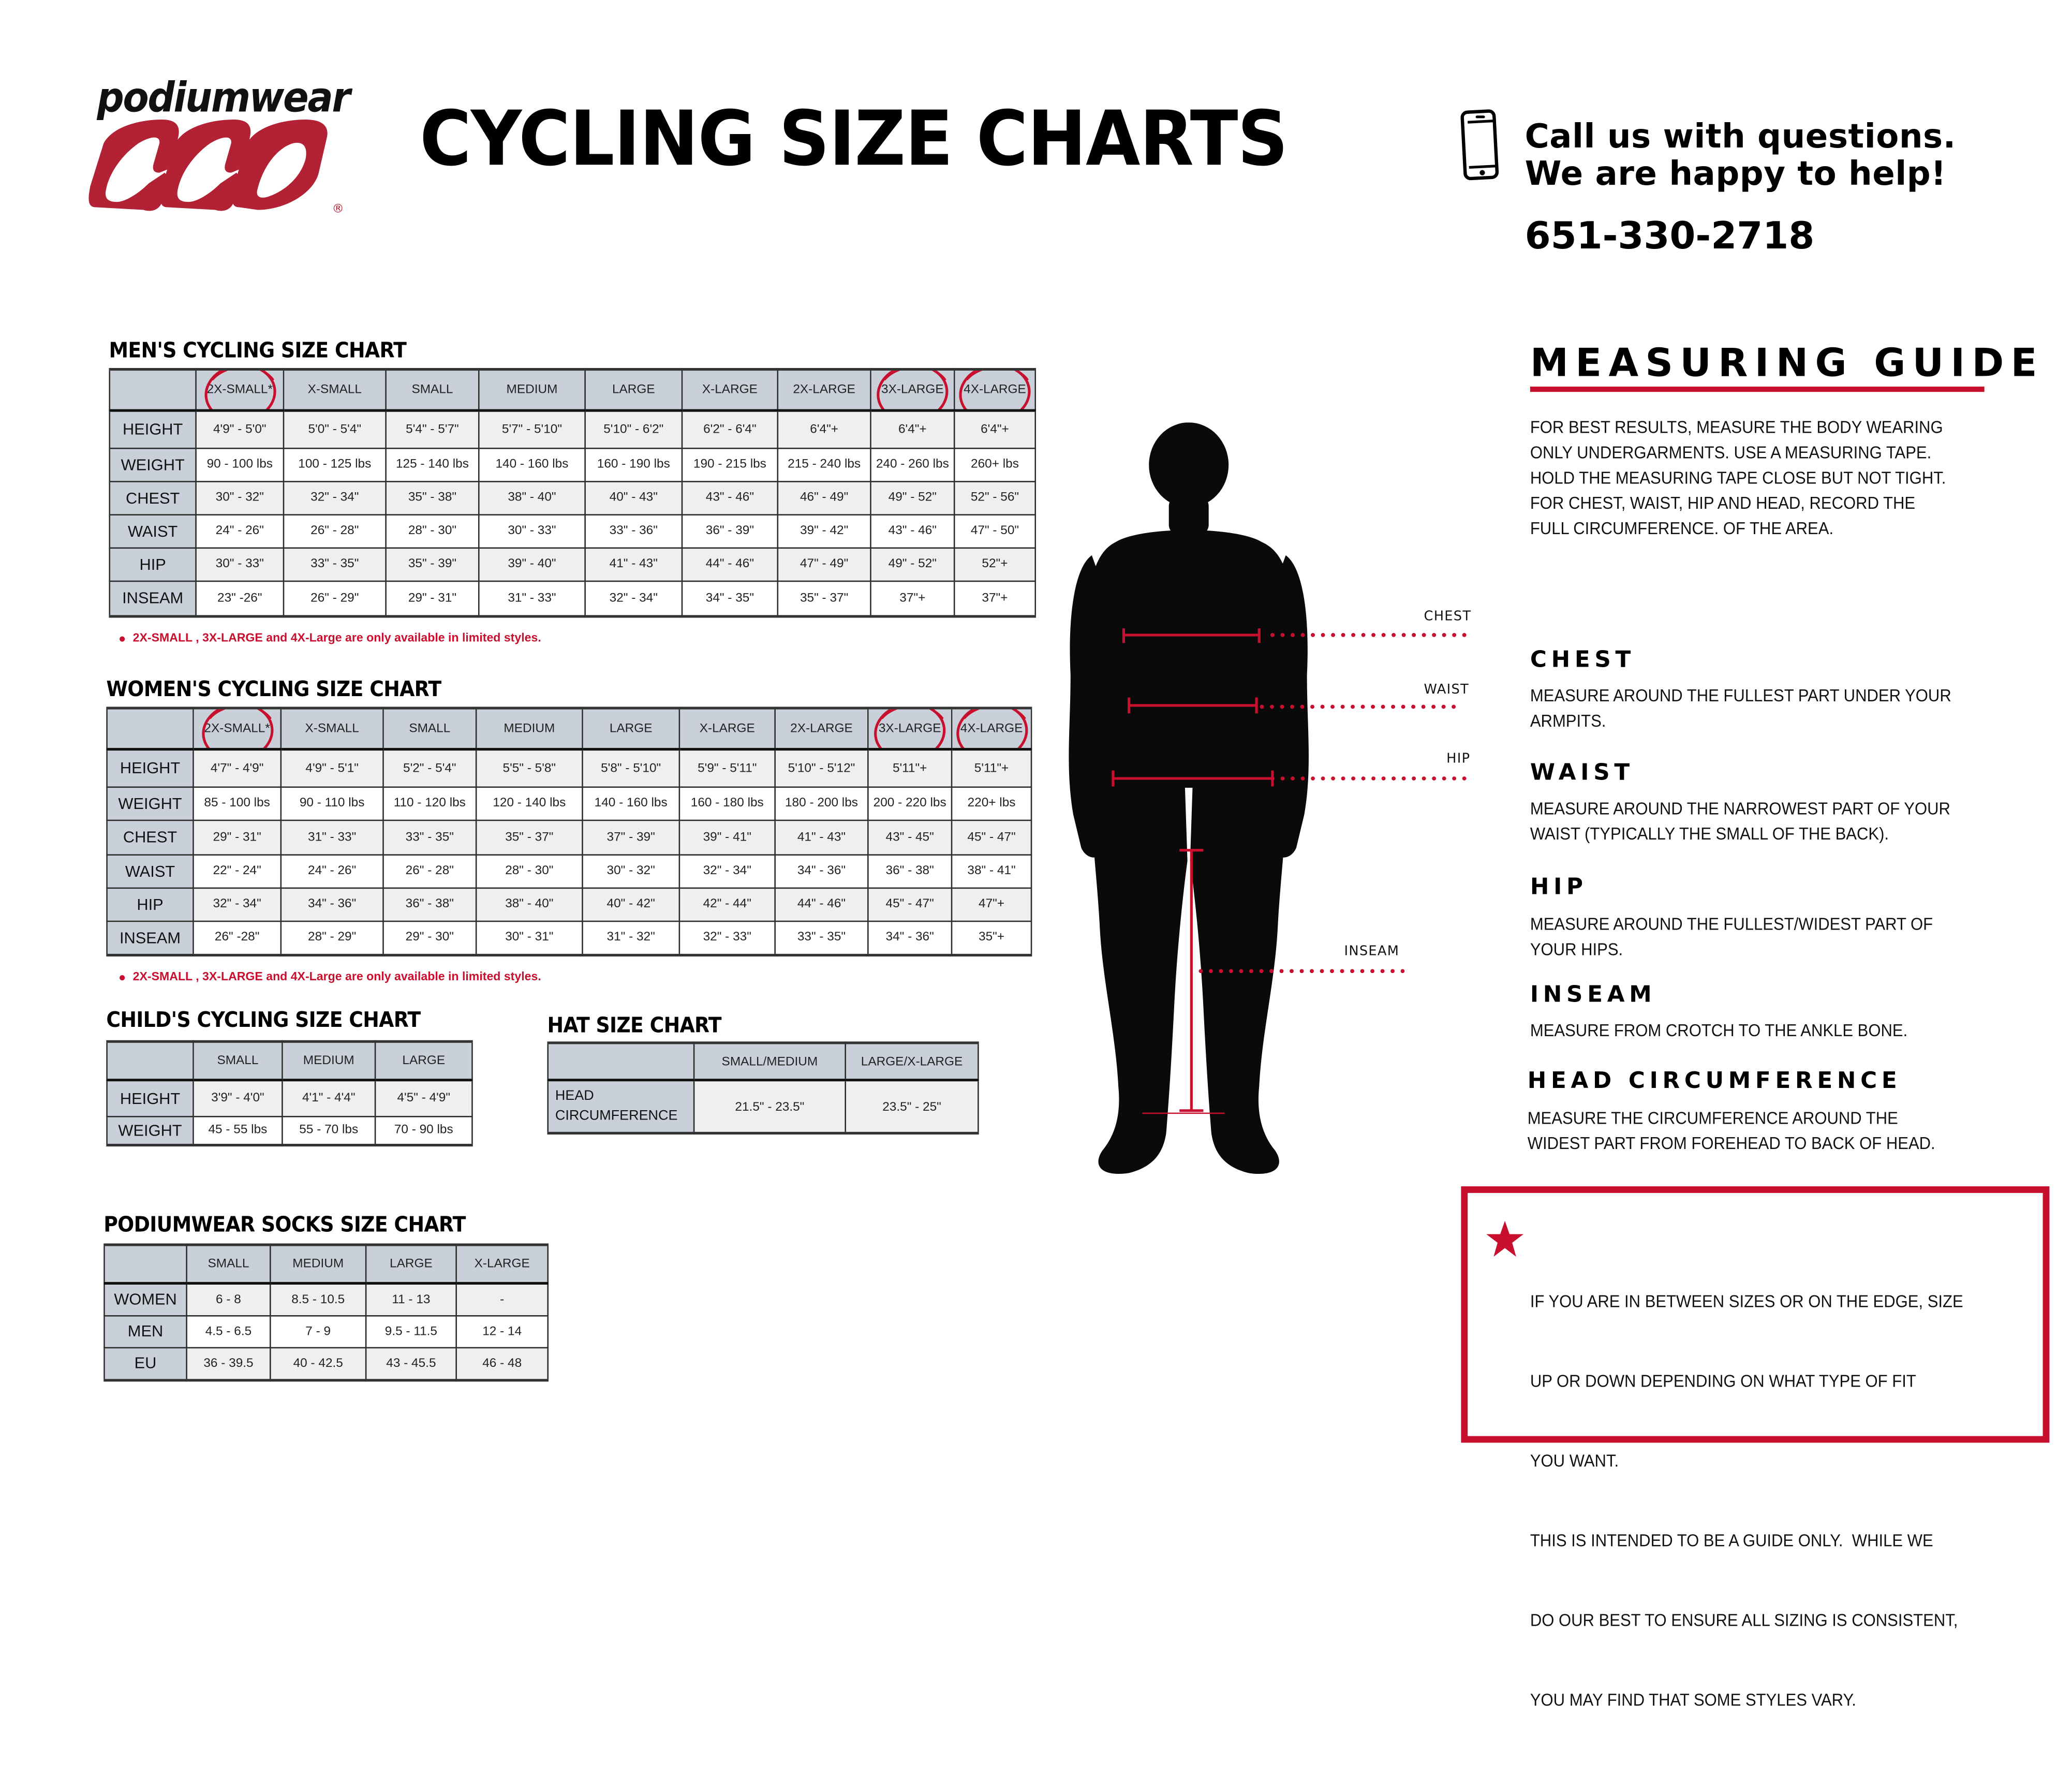  I want to click on cell: 160 - 190 lbs, so click(634, 464).